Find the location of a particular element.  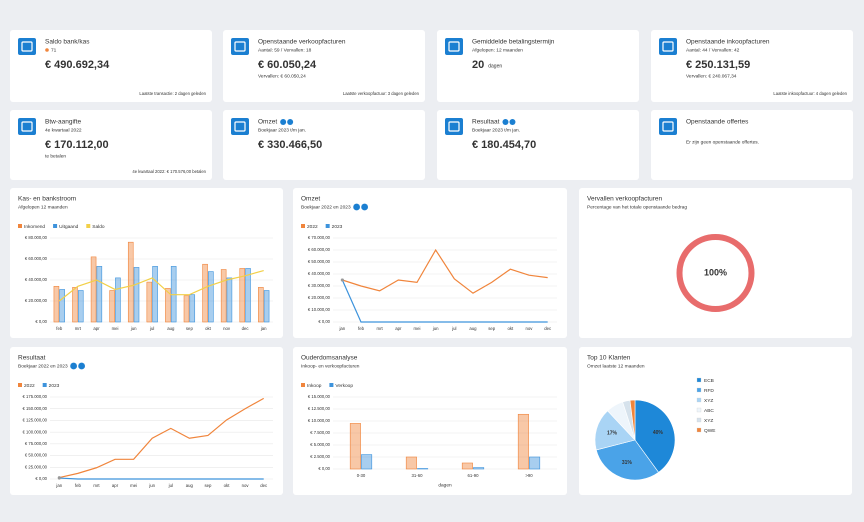

card-title: Saldo bank/kas is located at coordinates (67, 42).